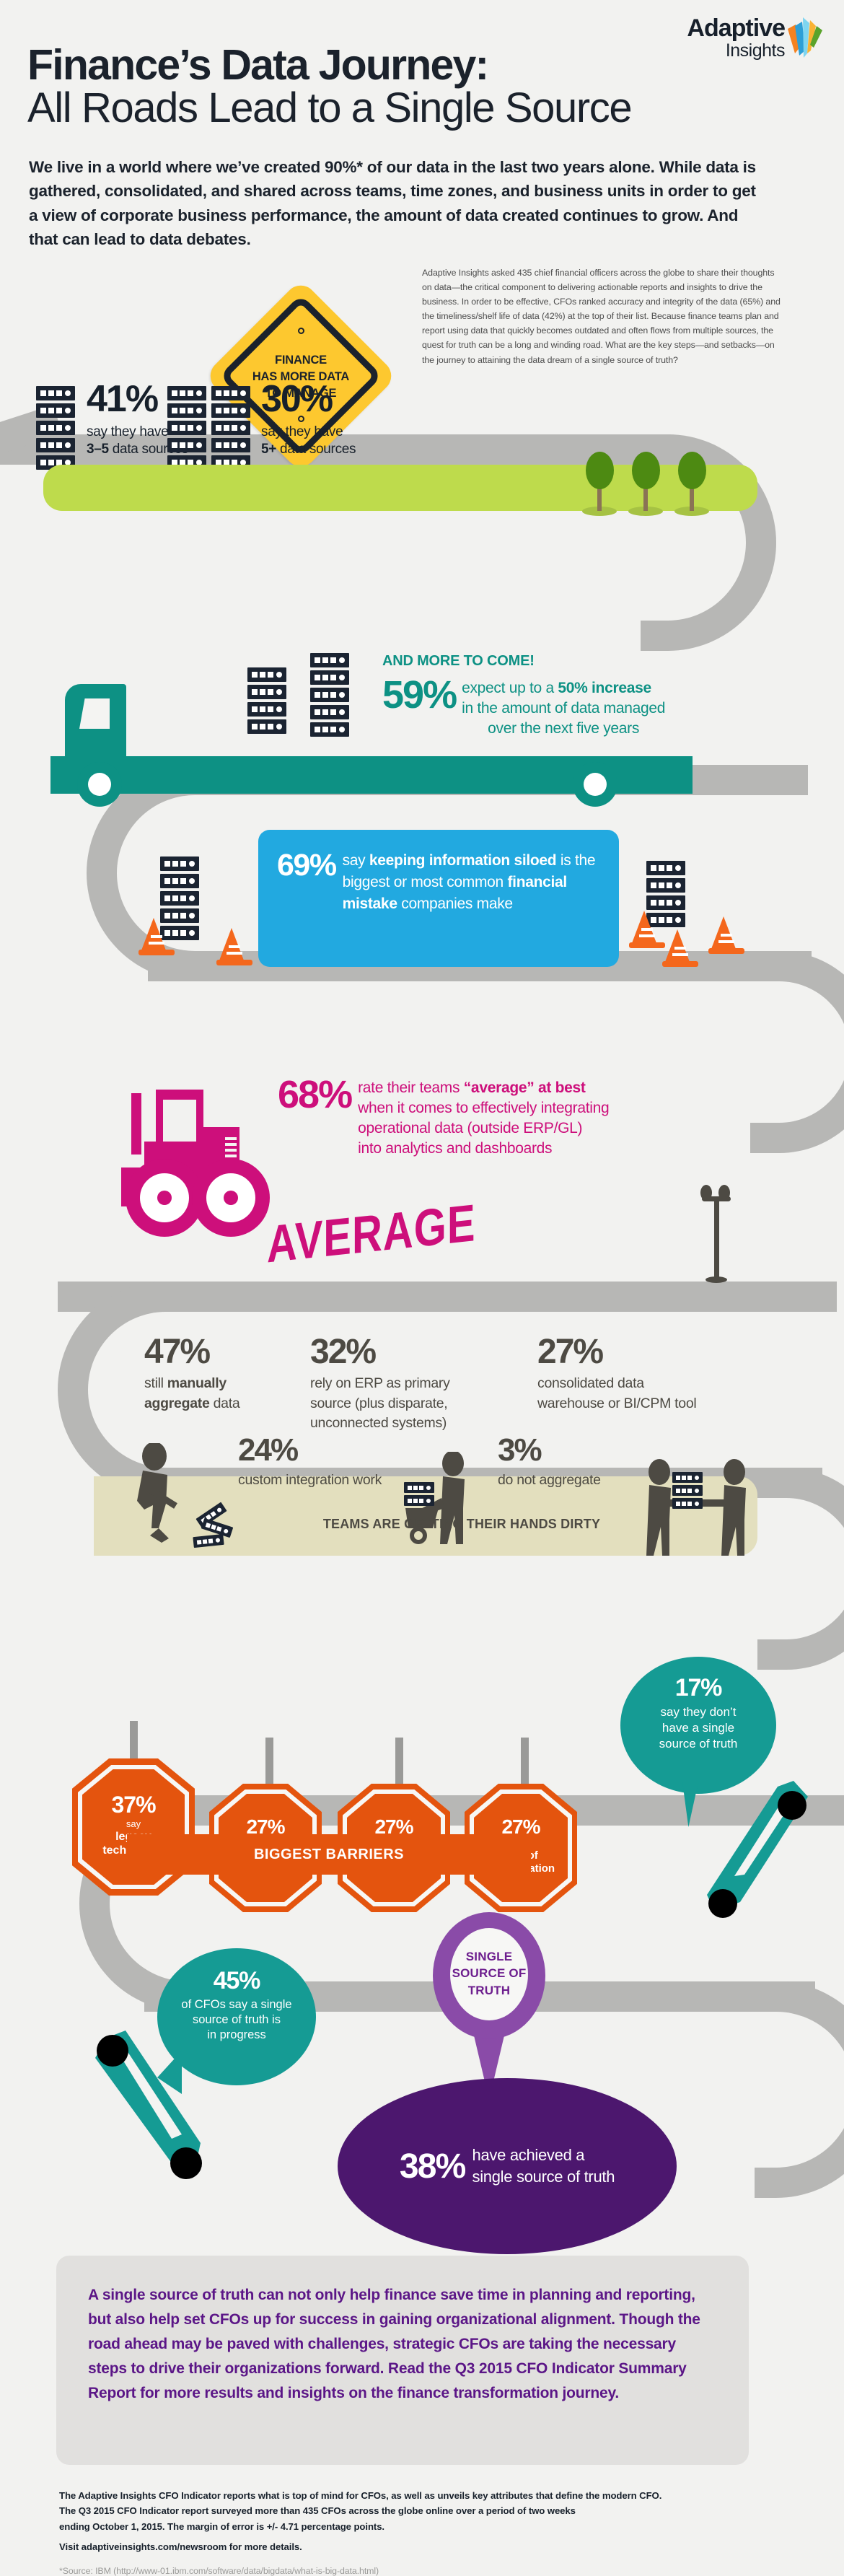 This screenshot has width=844, height=2576. I want to click on worker-digging-icon, so click(157, 1493).